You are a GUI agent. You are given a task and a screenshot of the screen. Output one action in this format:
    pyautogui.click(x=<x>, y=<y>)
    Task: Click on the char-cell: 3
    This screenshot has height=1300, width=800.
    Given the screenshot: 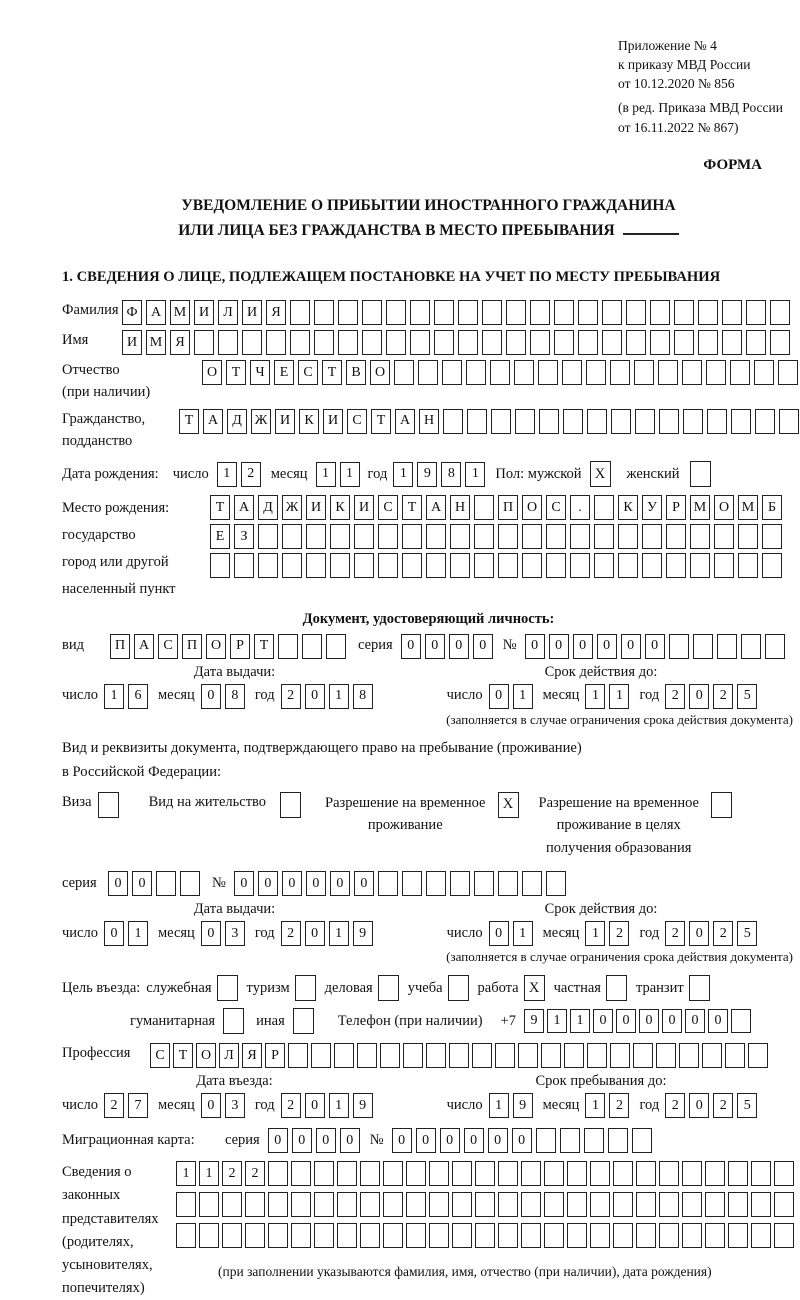 What is the action you would take?
    pyautogui.click(x=234, y=1106)
    